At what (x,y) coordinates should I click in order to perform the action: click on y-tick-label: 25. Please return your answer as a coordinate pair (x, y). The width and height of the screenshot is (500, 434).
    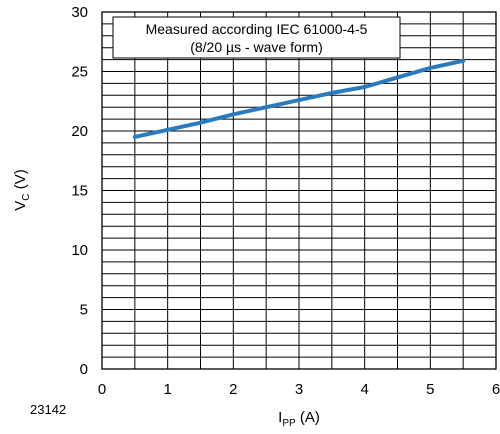
    Looking at the image, I should click on (79, 72).